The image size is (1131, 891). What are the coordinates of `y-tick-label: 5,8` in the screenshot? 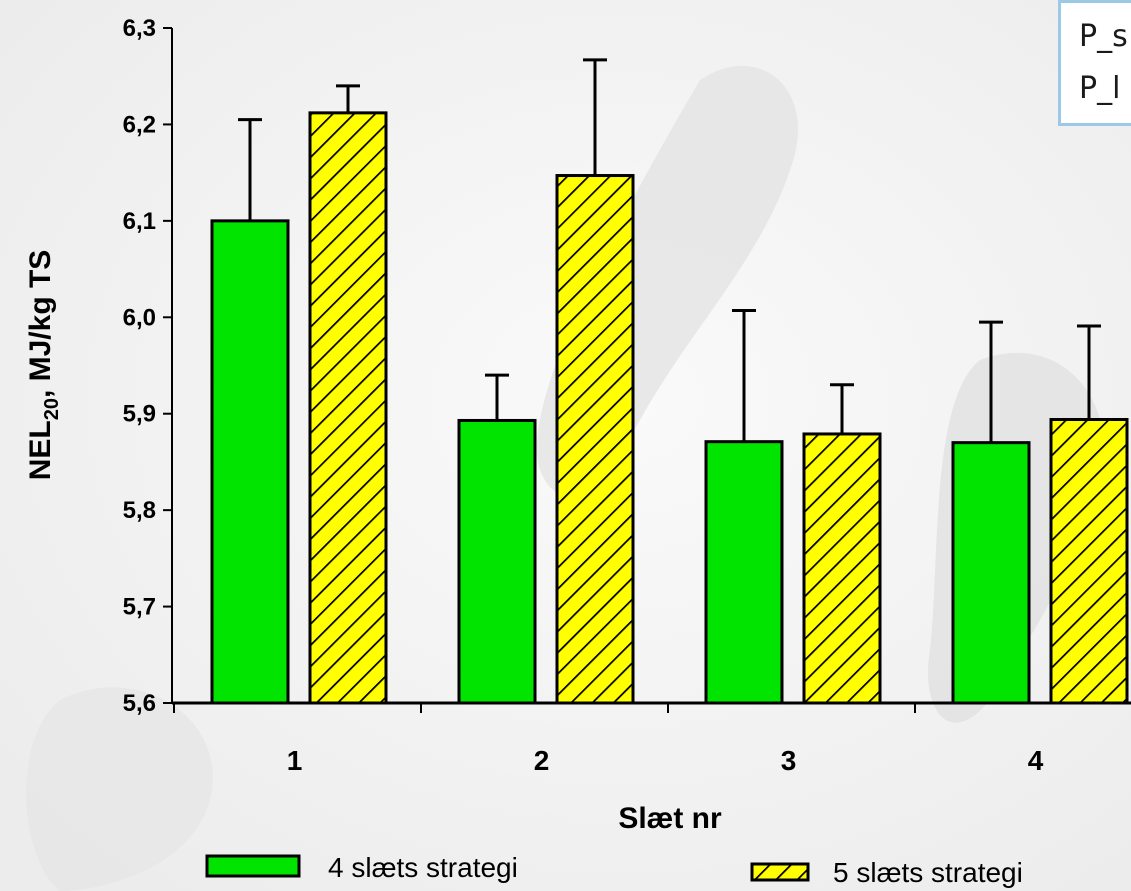 It's located at (139, 510).